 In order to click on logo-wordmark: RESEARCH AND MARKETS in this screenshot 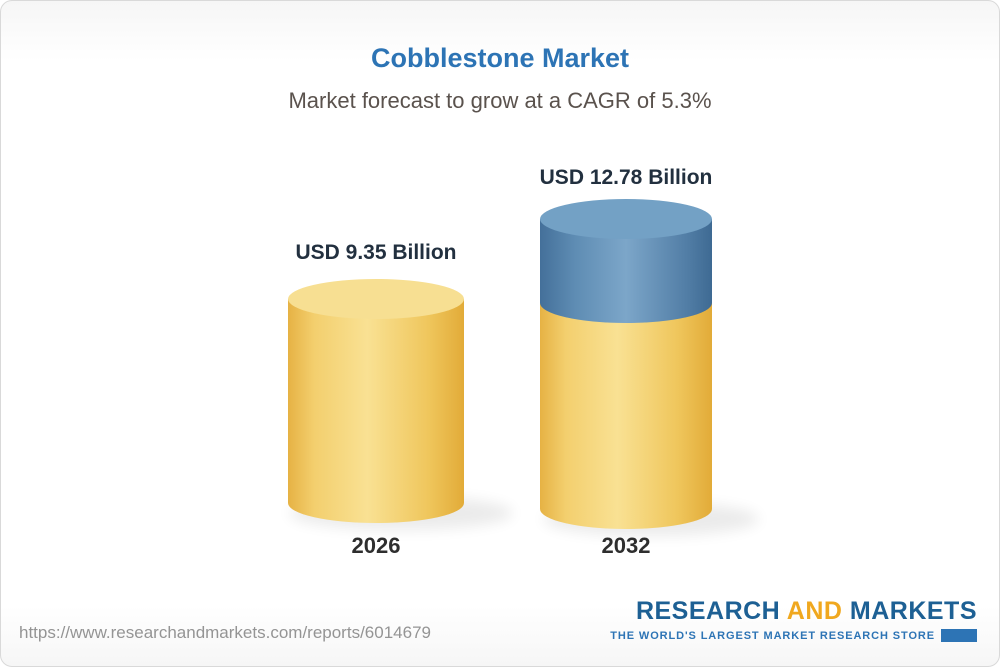, I will do `click(793, 611)`.